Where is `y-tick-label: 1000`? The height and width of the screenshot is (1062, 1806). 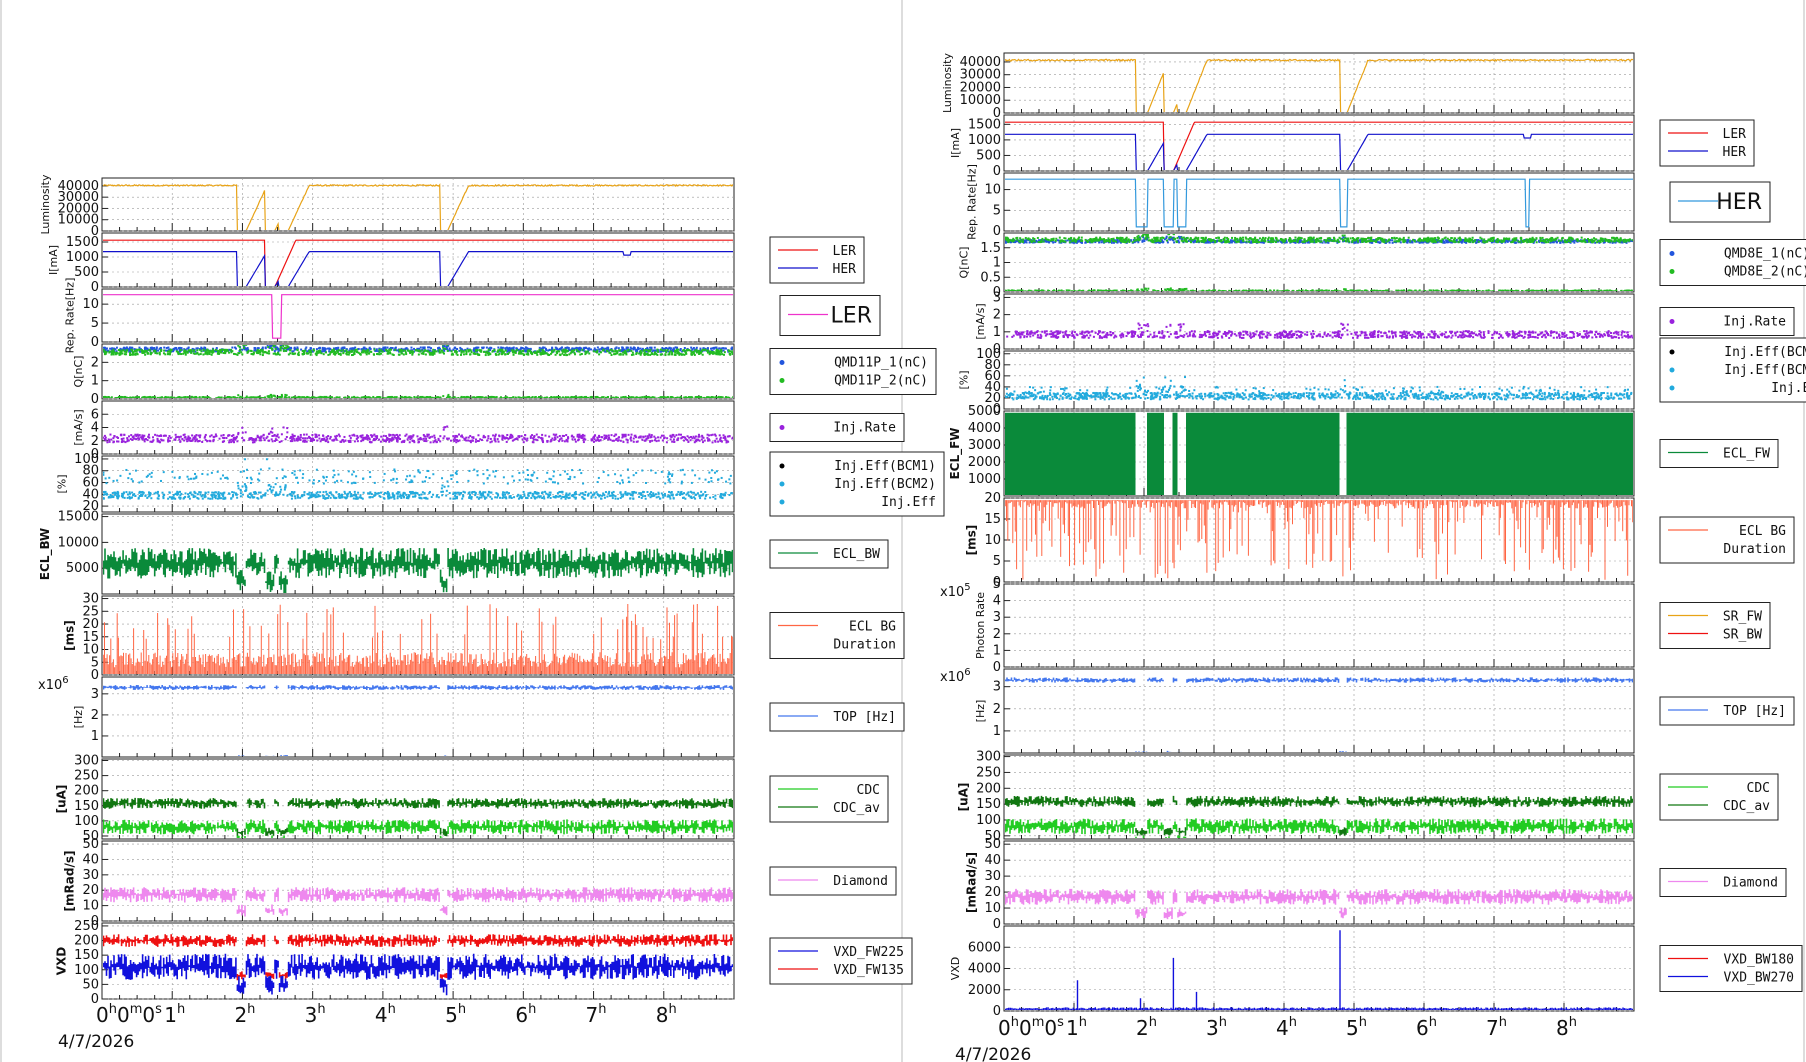
y-tick-label: 1000 is located at coordinates (82, 257).